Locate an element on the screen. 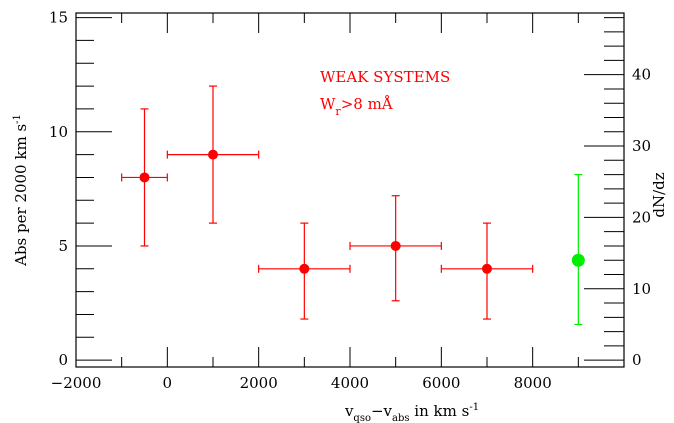 This screenshot has width=674, height=423. x-tick-label: 2000 is located at coordinates (259, 383).